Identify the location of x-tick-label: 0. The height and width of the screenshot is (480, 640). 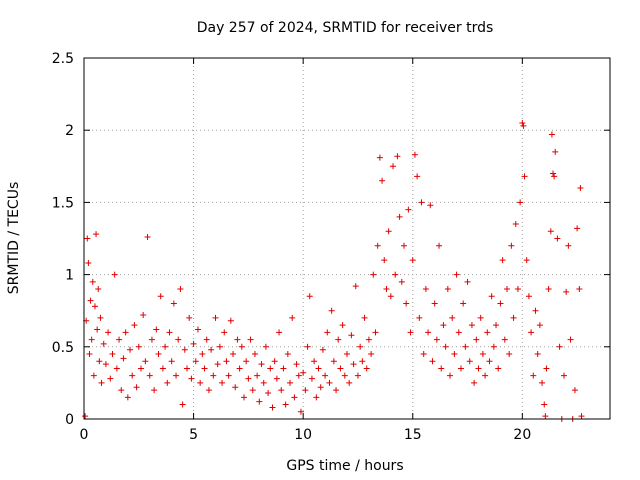
(84, 435).